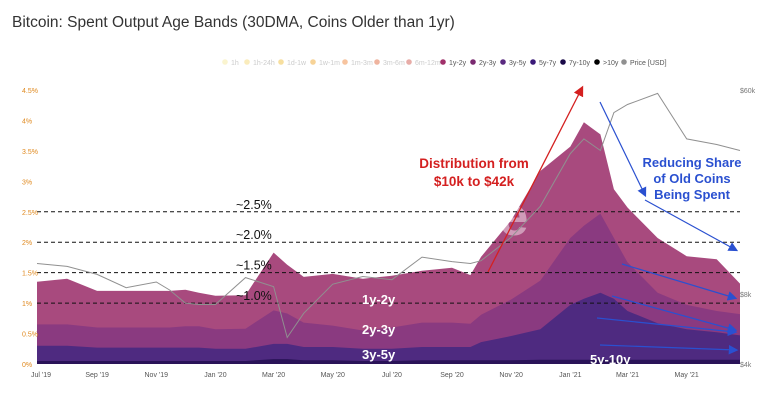  Describe the element at coordinates (254, 205) in the screenshot. I see `reference-label-0: ~2.5%` at that location.